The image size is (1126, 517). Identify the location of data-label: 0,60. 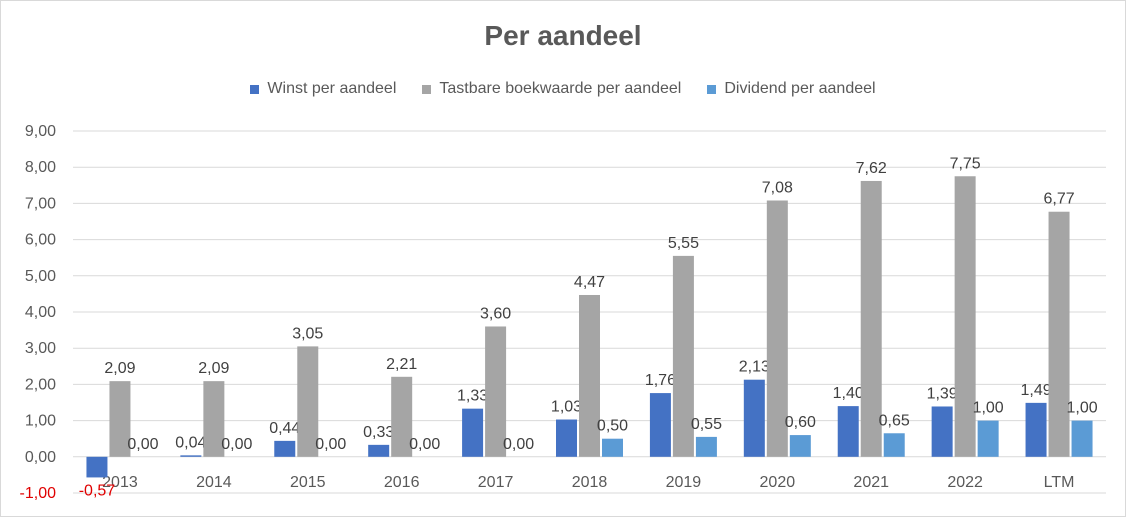
(800, 422).